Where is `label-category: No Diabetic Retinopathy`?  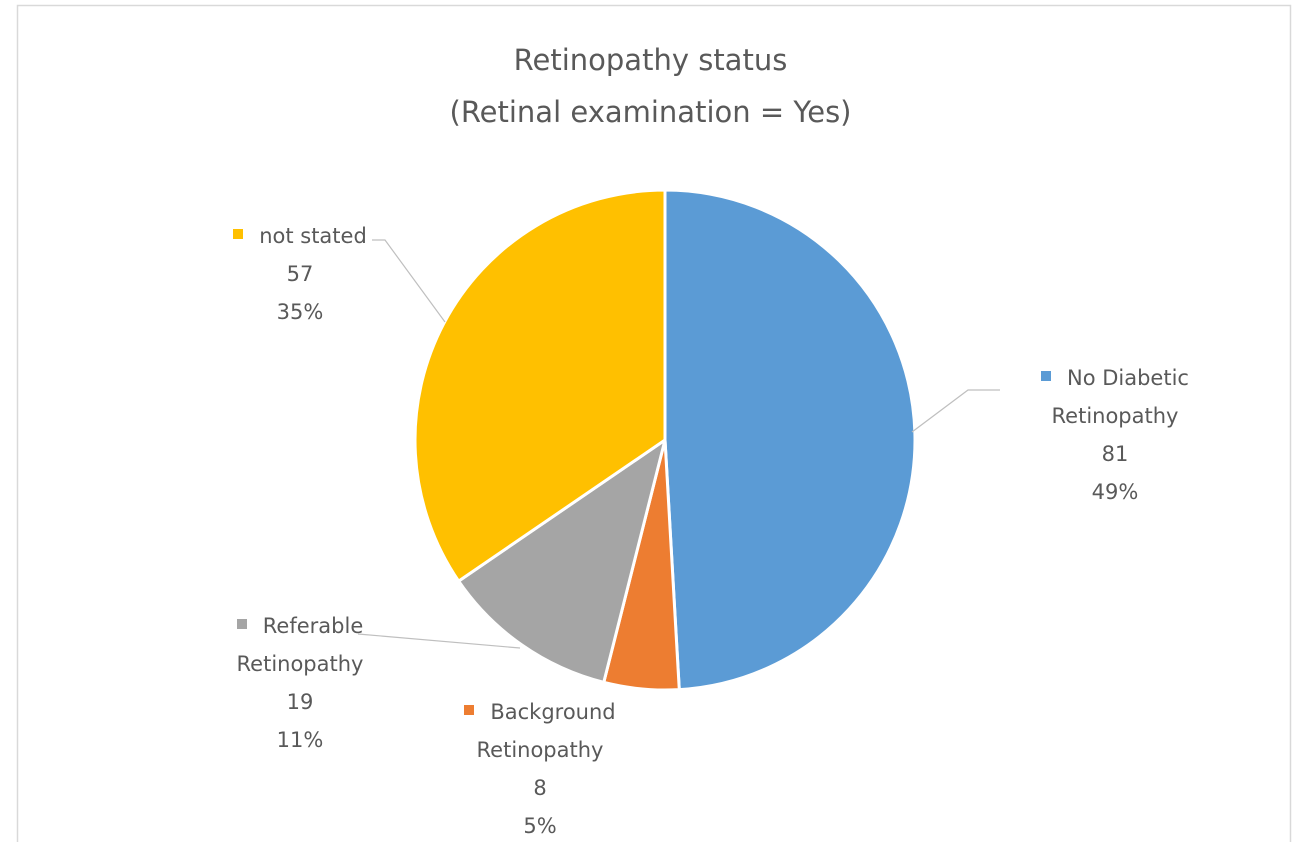 label-category: No Diabetic Retinopathy is located at coordinates (1115, 397).